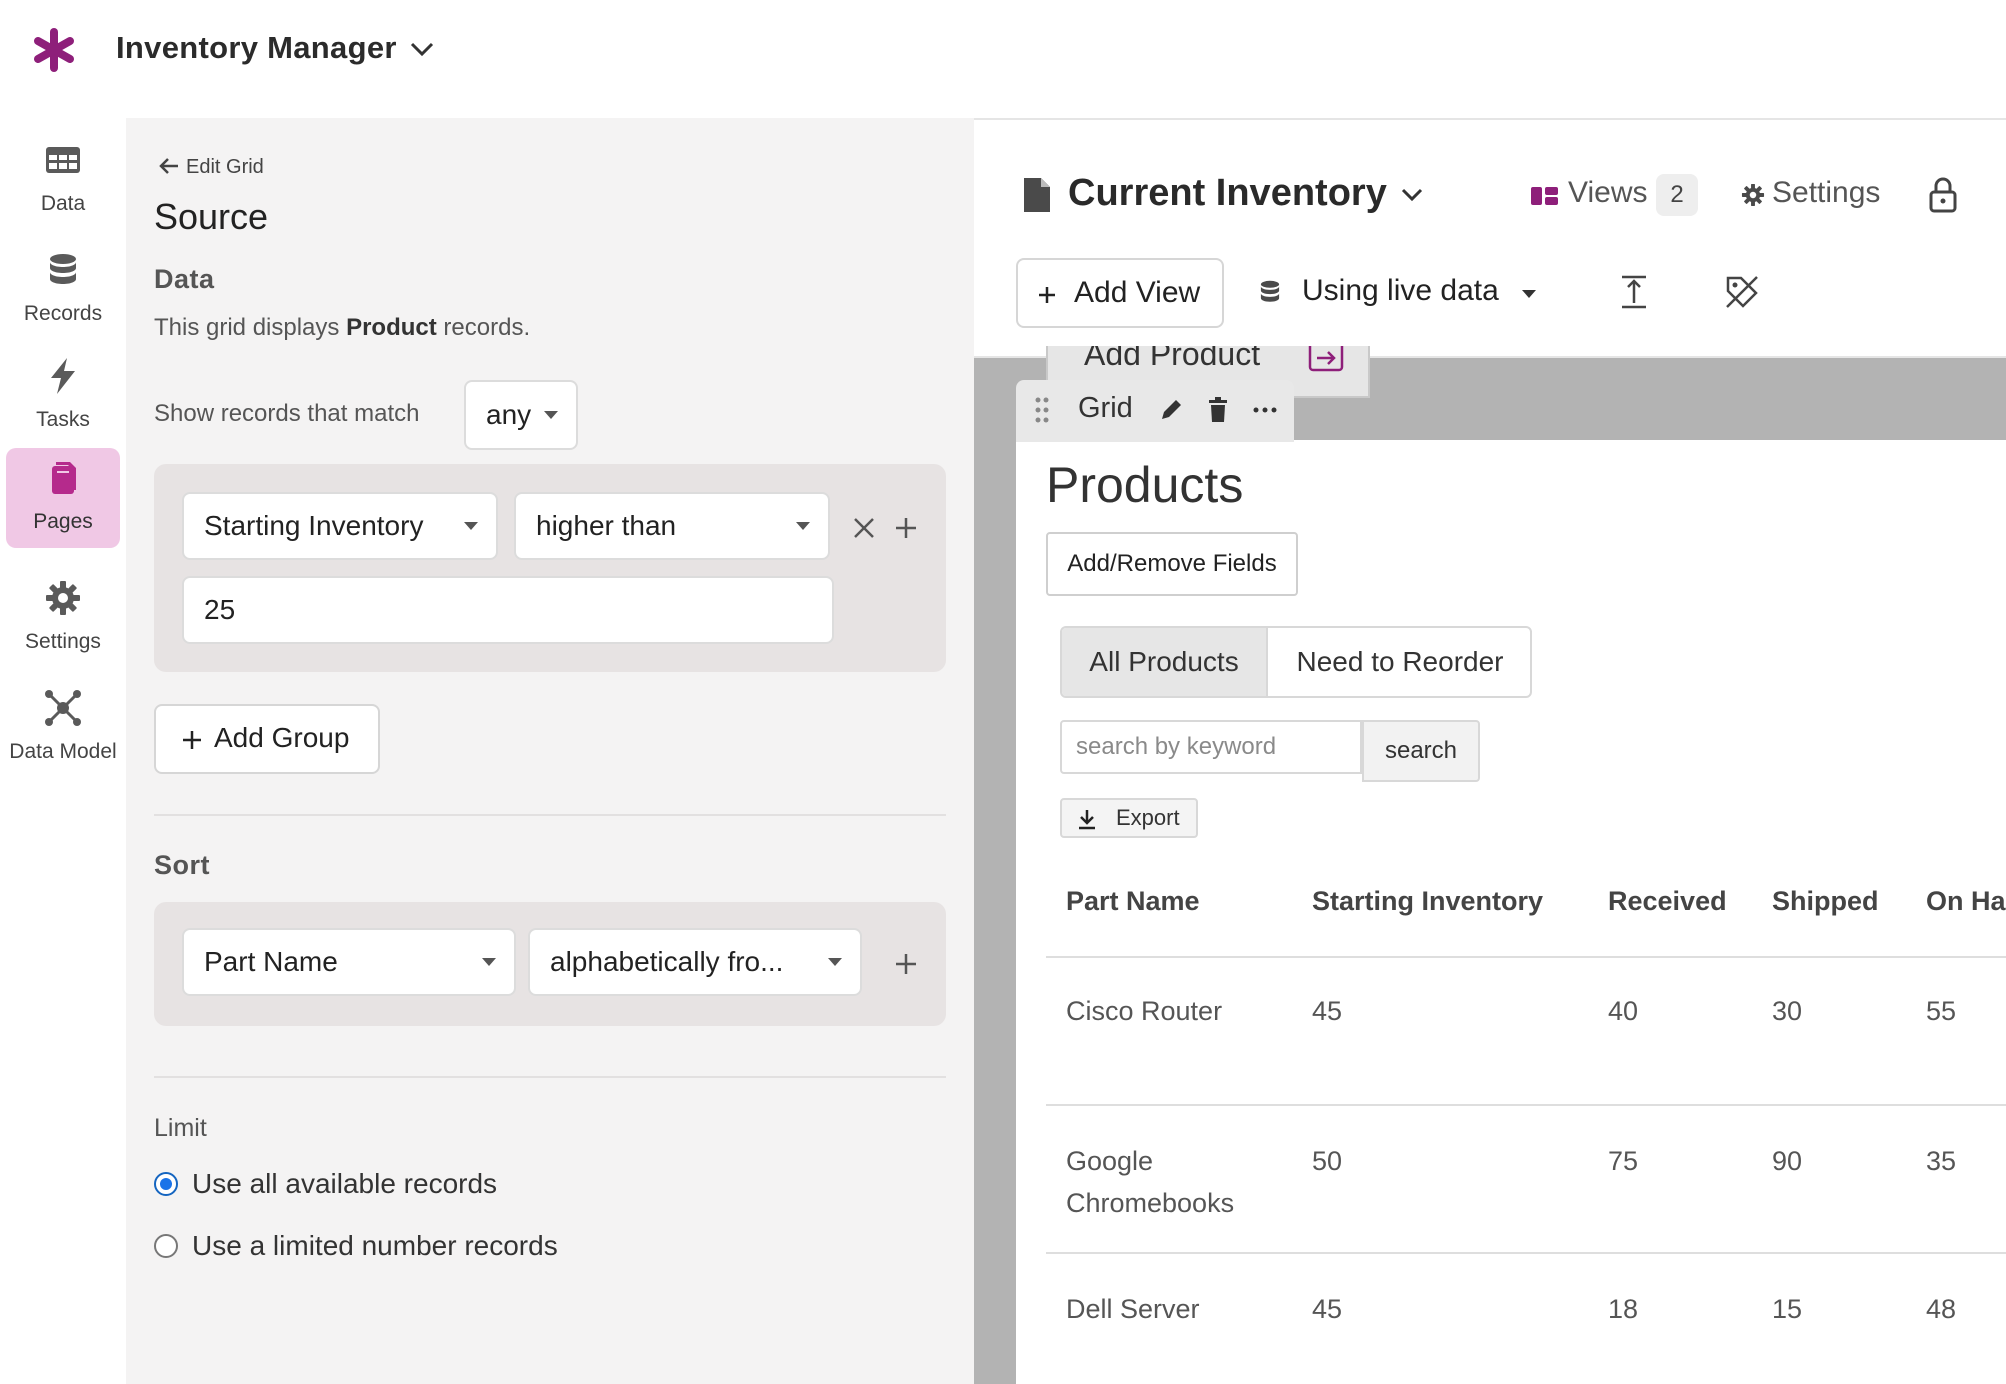 The height and width of the screenshot is (1384, 2006). Describe the element at coordinates (606, 525) in the screenshot. I see `filter-operator-value: higher than` at that location.